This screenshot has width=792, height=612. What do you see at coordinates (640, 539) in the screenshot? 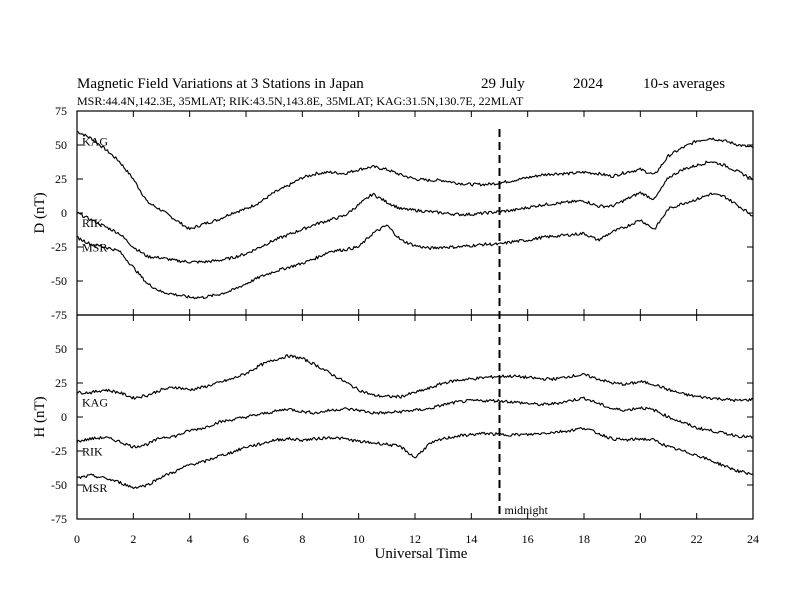
I see `x-tick-label: 20` at bounding box center [640, 539].